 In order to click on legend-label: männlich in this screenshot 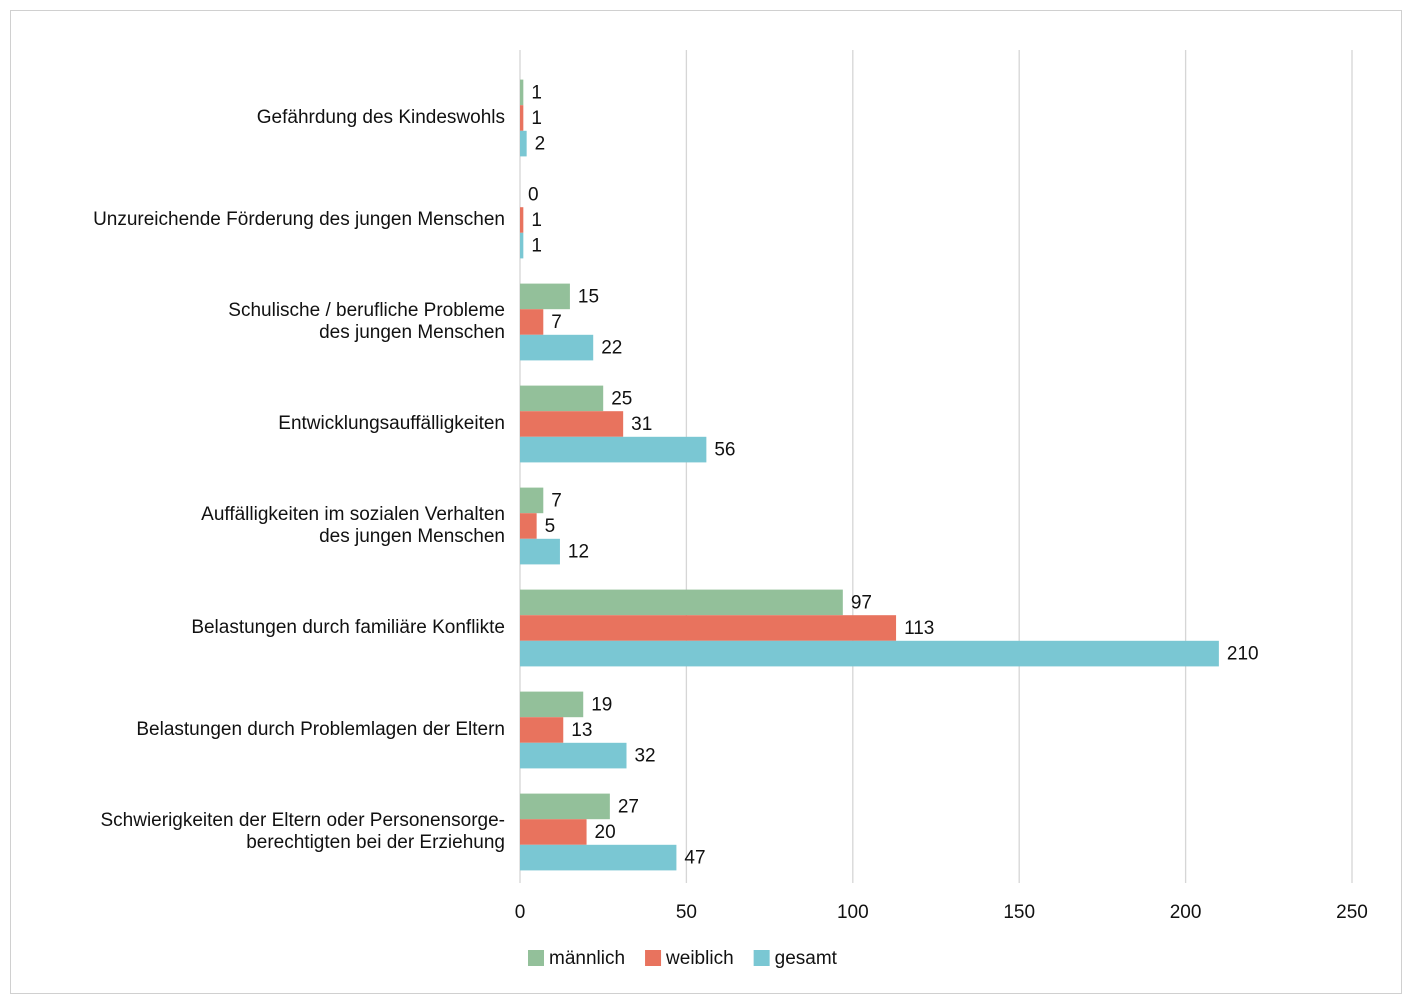, I will do `click(587, 958)`.